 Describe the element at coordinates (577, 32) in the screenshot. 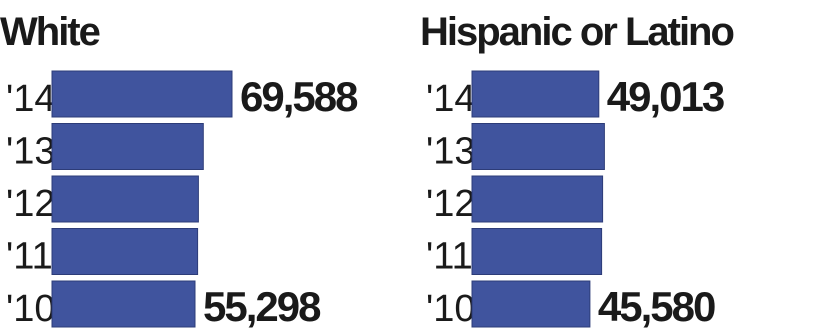

I see `chart-title: Hispanic or Latino` at that location.